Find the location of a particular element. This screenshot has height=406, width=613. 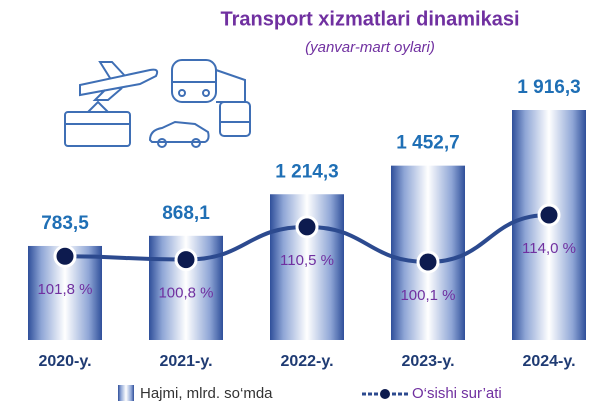

legend-swatch is located at coordinates (126, 393).